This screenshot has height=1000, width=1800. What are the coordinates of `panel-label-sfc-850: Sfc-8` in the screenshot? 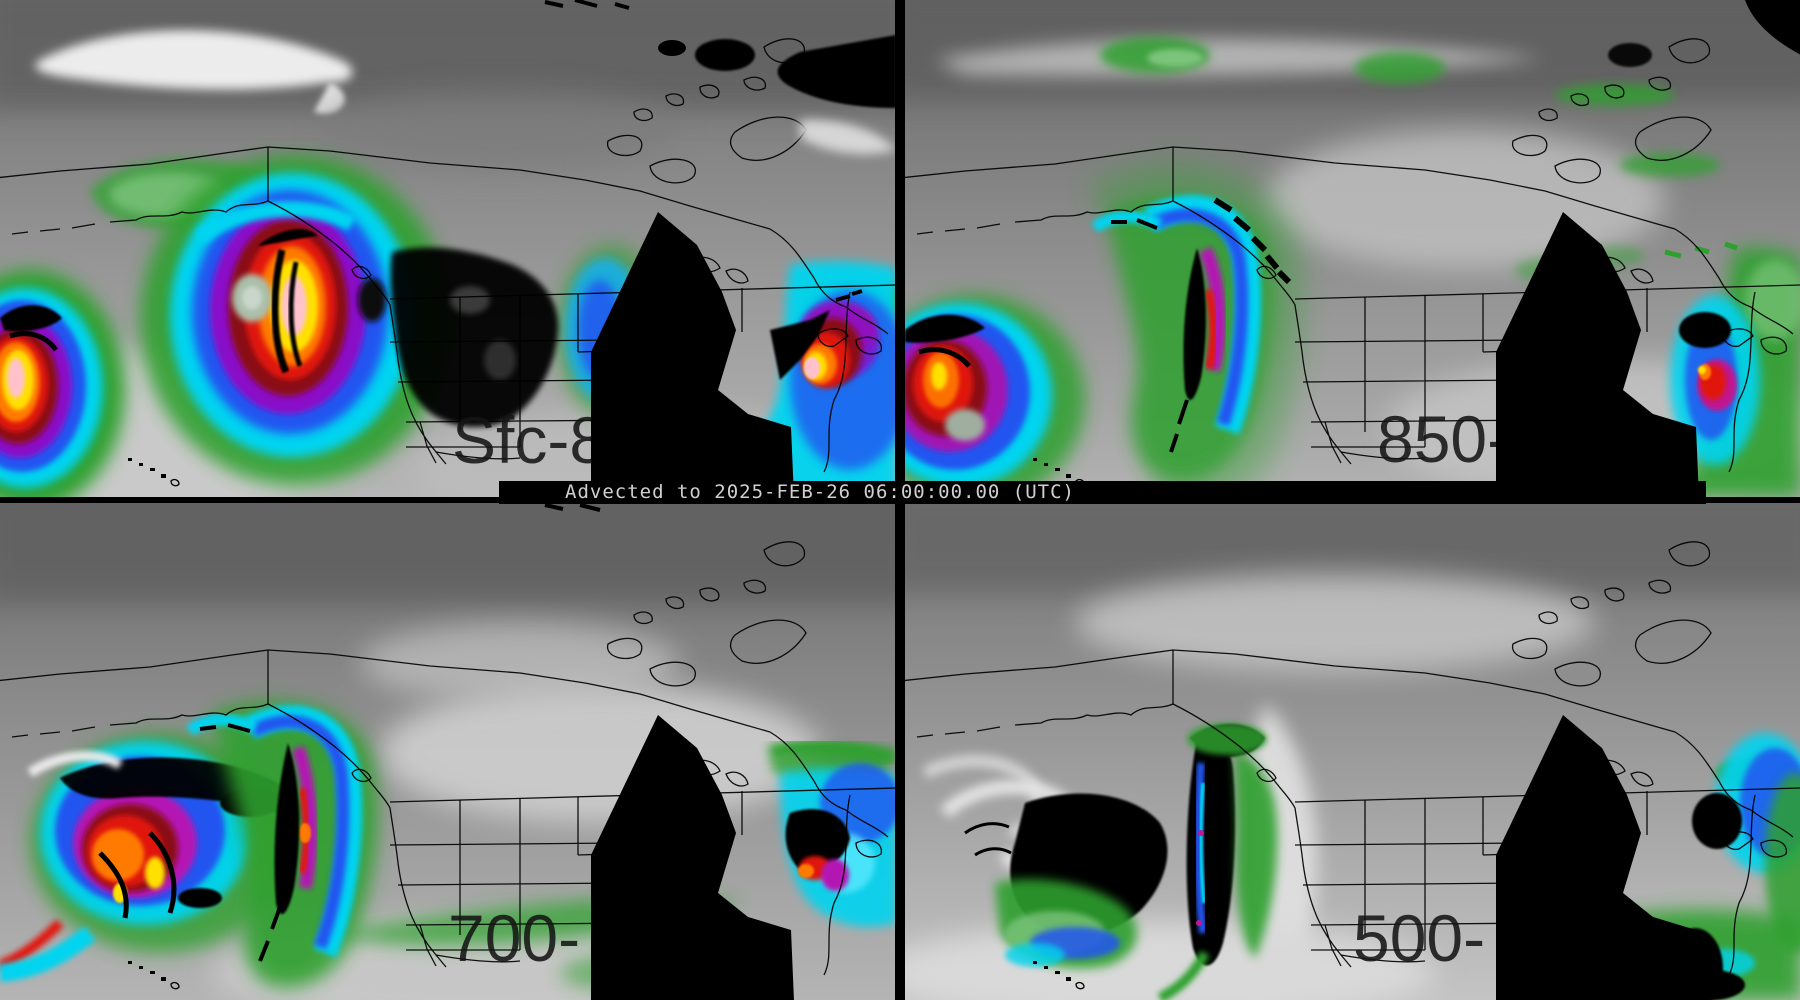 It's located at (529, 440).